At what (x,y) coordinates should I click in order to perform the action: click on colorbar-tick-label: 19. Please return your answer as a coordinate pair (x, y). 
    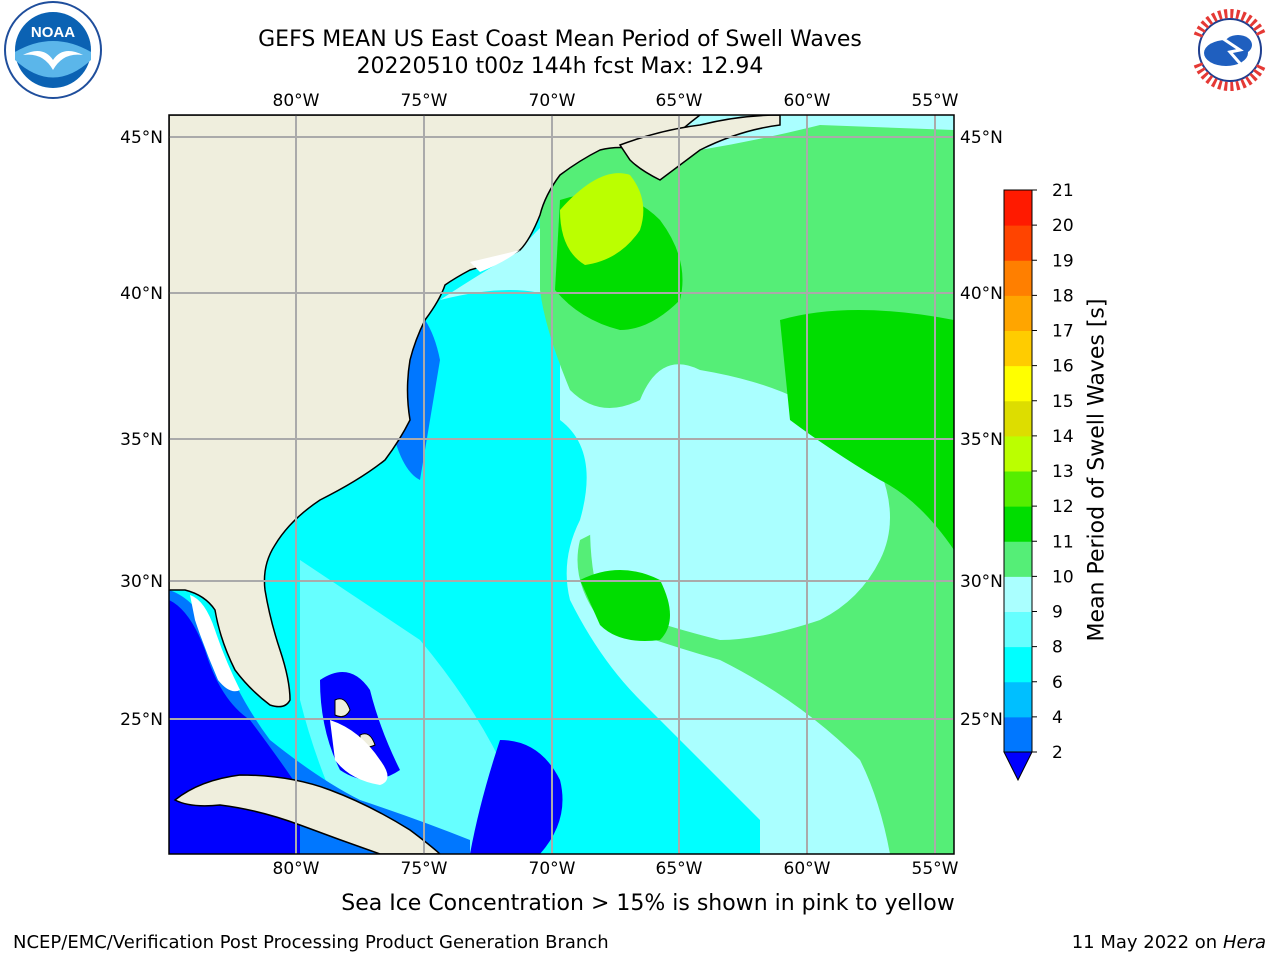
    Looking at the image, I should click on (1063, 261).